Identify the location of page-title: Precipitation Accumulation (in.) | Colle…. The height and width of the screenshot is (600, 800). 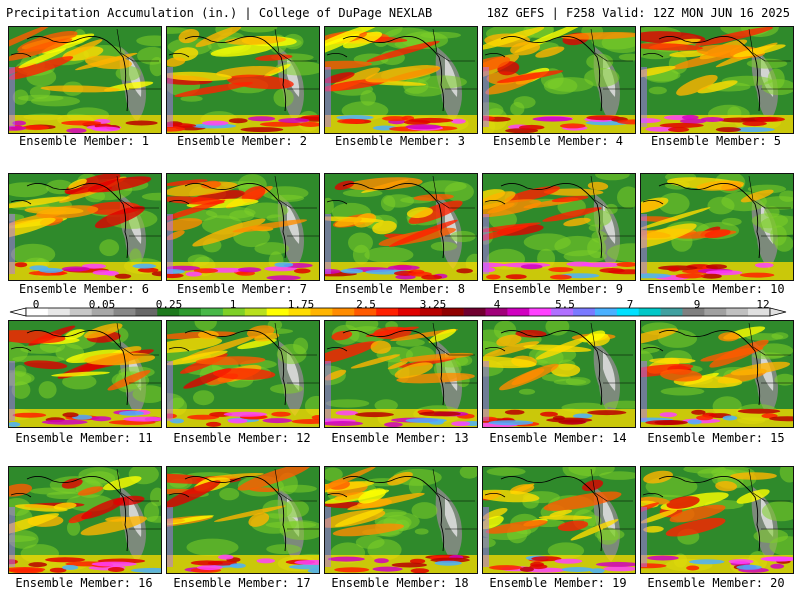
(219, 13).